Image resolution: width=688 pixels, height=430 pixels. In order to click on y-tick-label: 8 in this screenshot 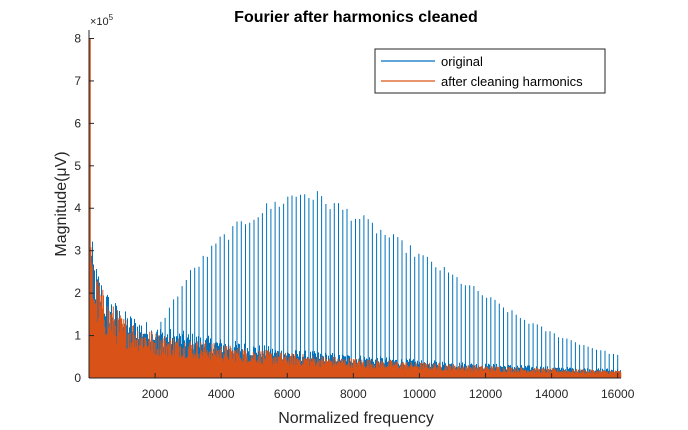, I will do `click(77, 38)`.